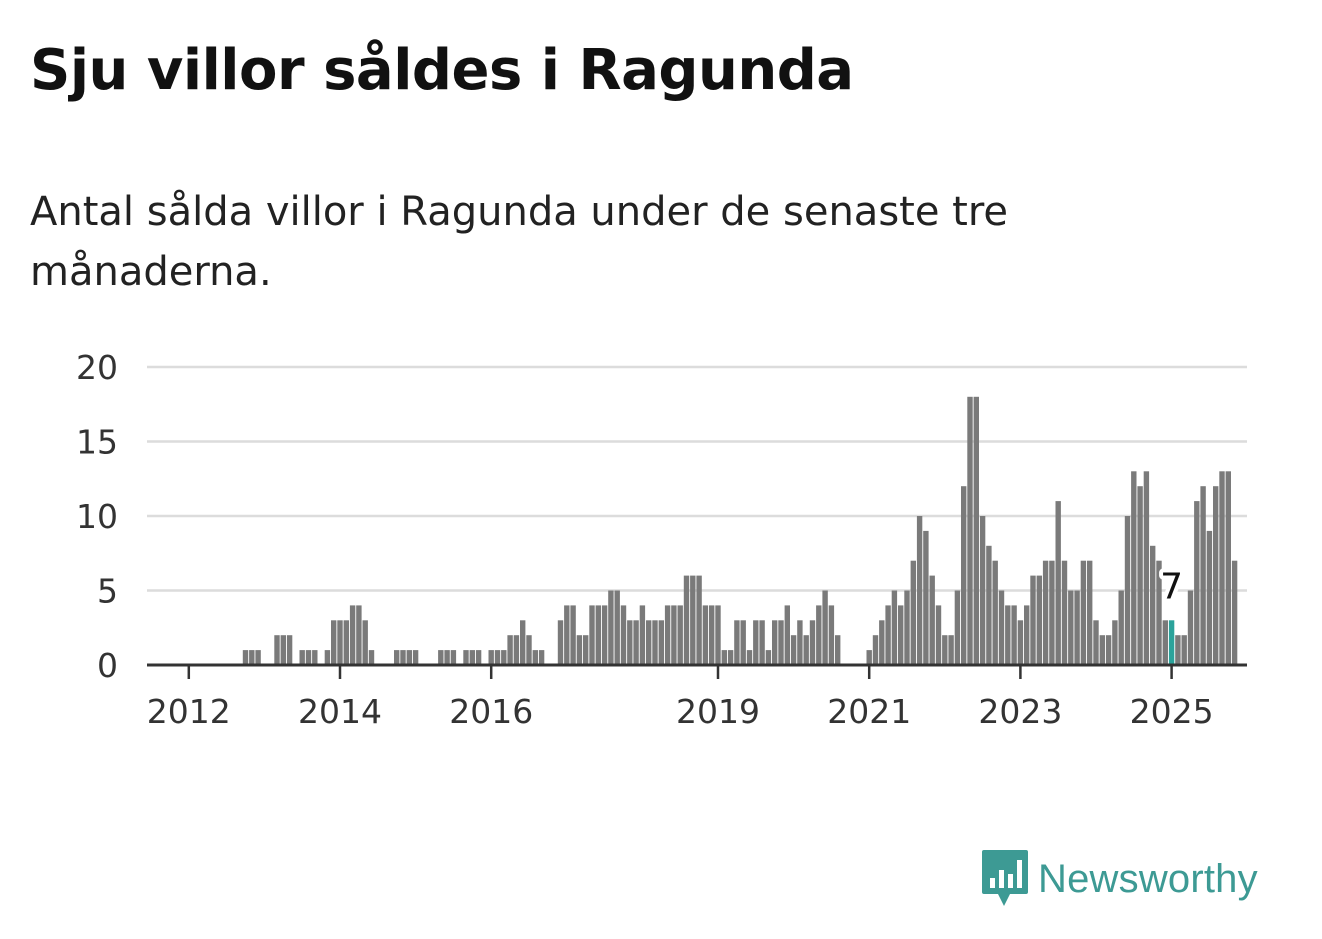 The image size is (1322, 939). Describe the element at coordinates (97, 367) in the screenshot. I see `y-tick-label: 20` at that location.